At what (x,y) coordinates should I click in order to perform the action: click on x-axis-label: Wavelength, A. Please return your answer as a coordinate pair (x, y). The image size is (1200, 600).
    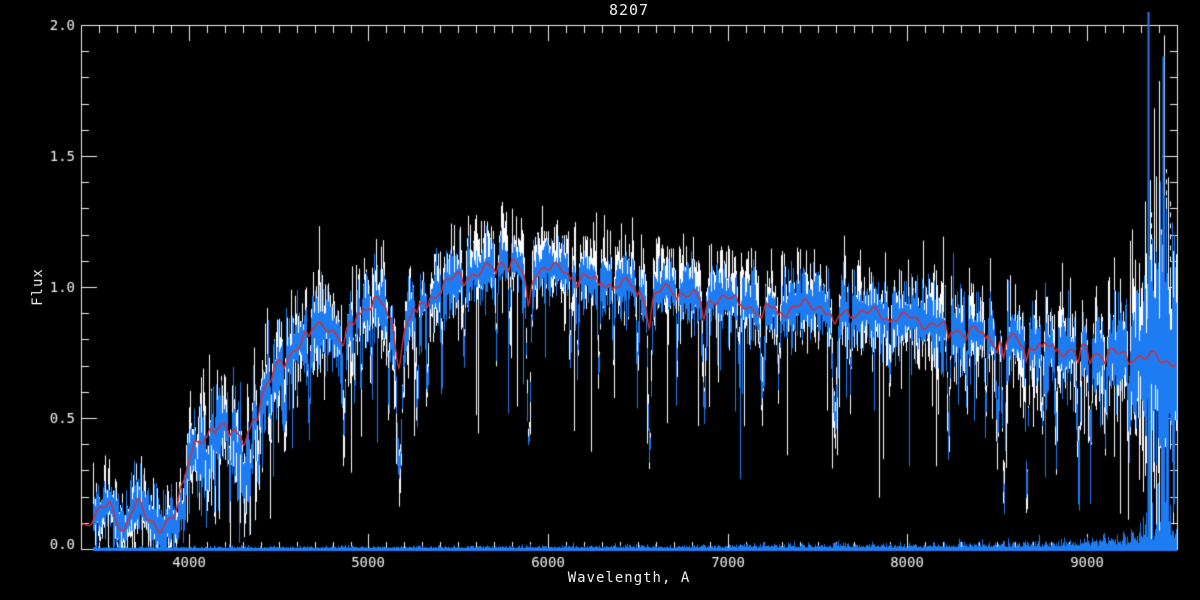
    Looking at the image, I should click on (629, 578).